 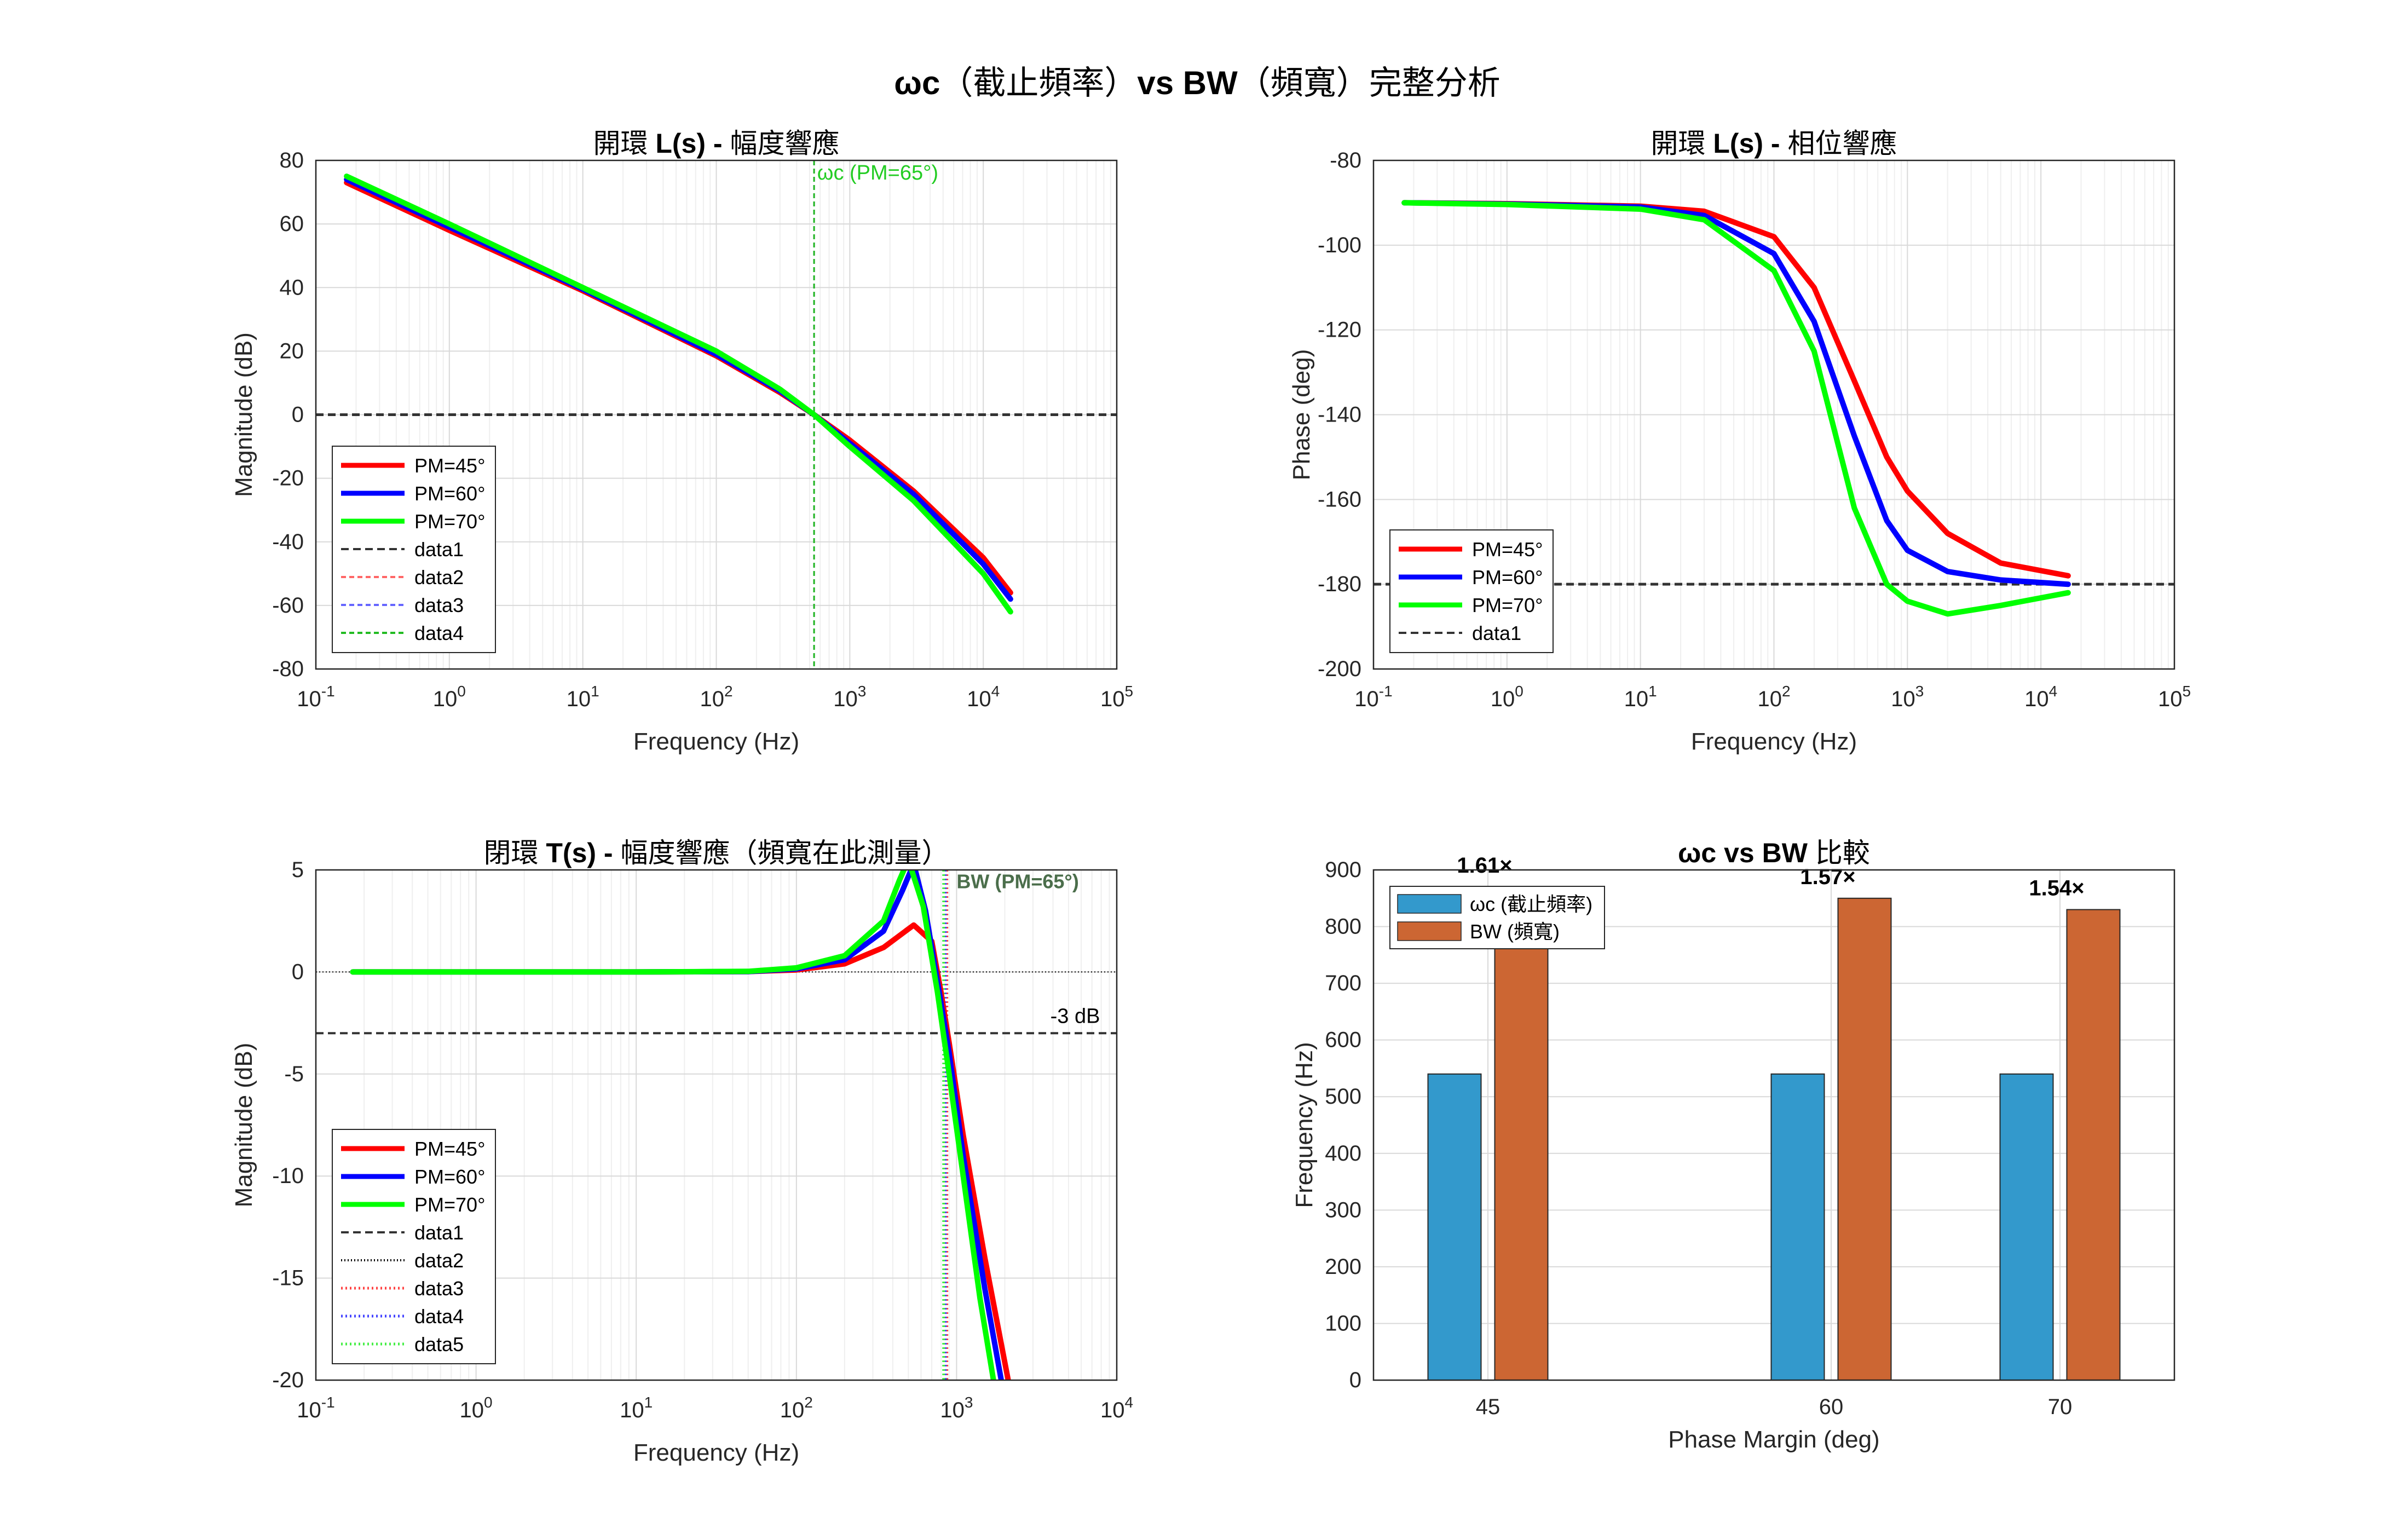 What do you see at coordinates (1339, 245) in the screenshot?
I see `y-tick-label: -100` at bounding box center [1339, 245].